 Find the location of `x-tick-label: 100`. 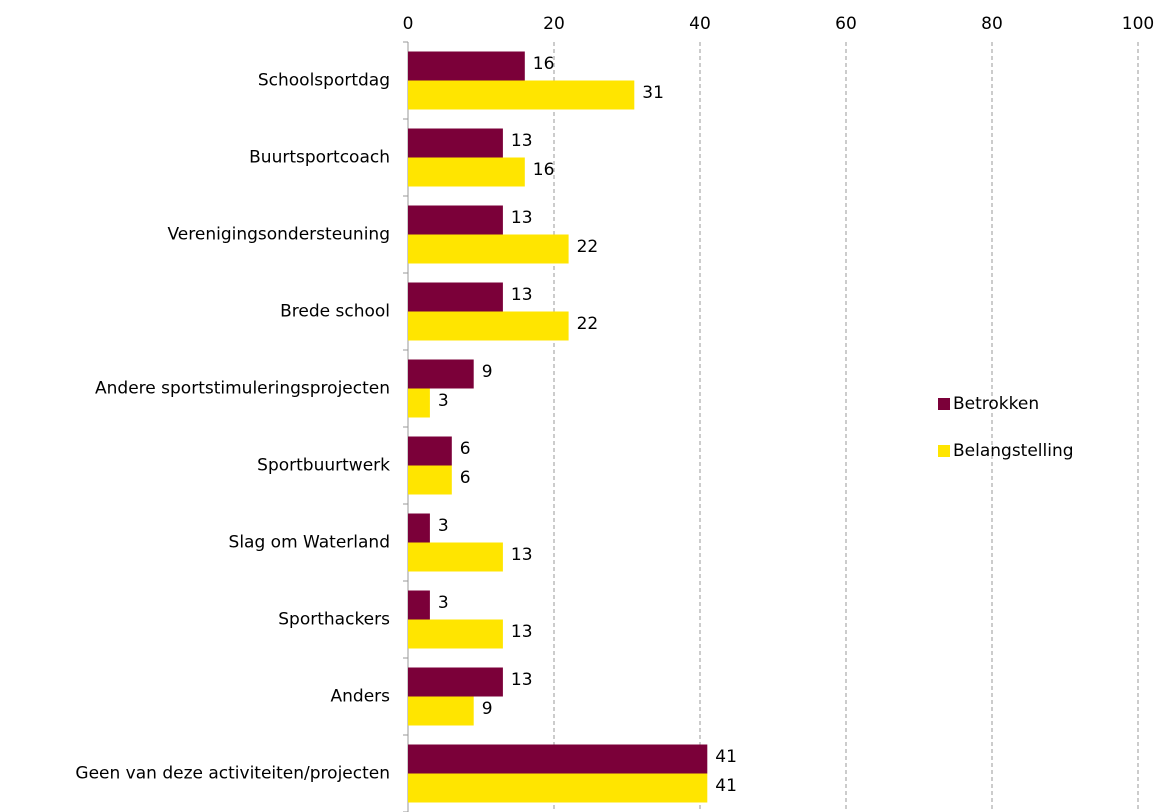

x-tick-label: 100 is located at coordinates (1138, 24).